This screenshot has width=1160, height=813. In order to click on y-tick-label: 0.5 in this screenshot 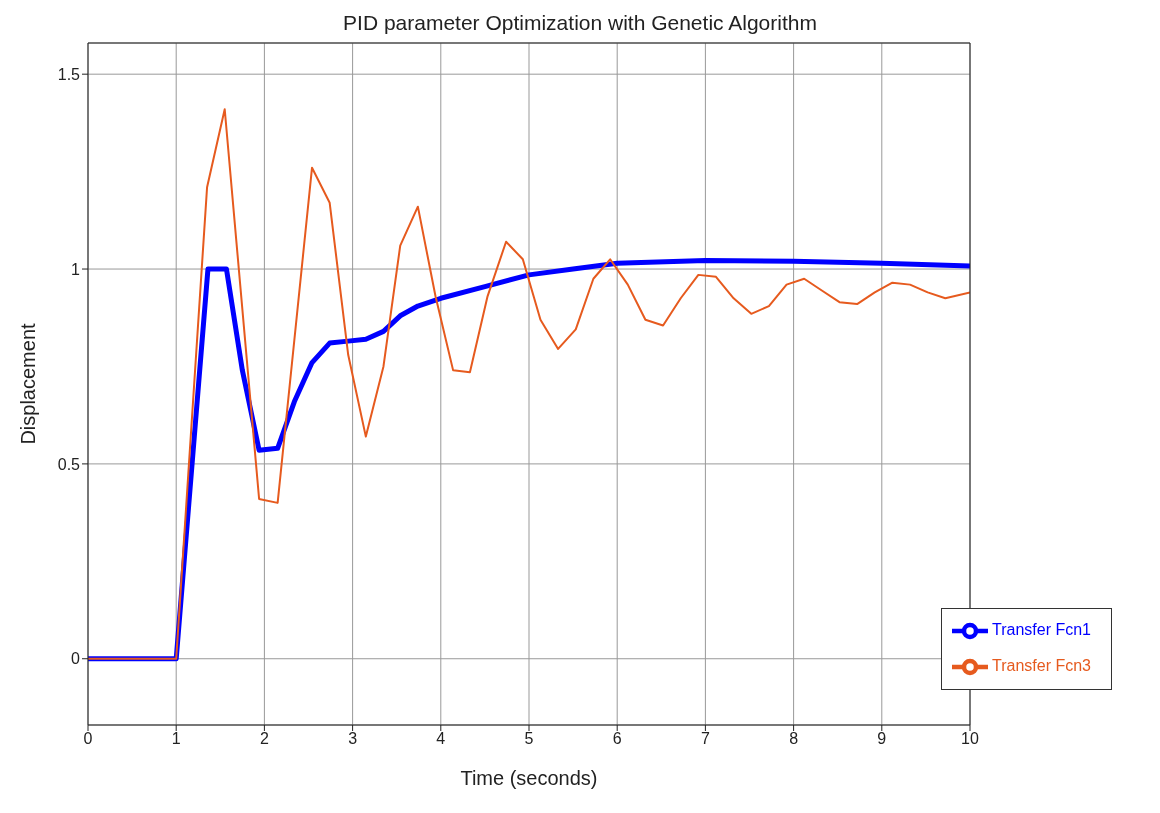, I will do `click(69, 464)`.